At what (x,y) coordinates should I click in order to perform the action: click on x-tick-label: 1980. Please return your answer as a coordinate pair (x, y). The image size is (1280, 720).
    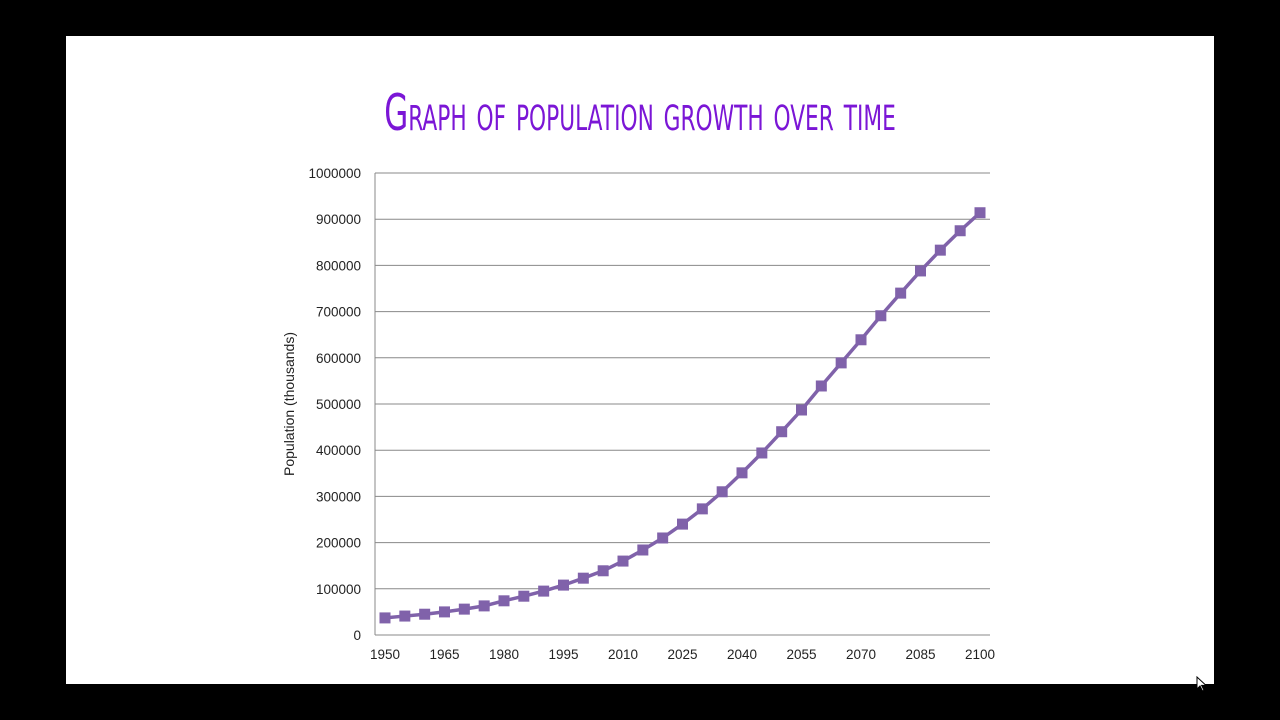
    Looking at the image, I should click on (504, 654).